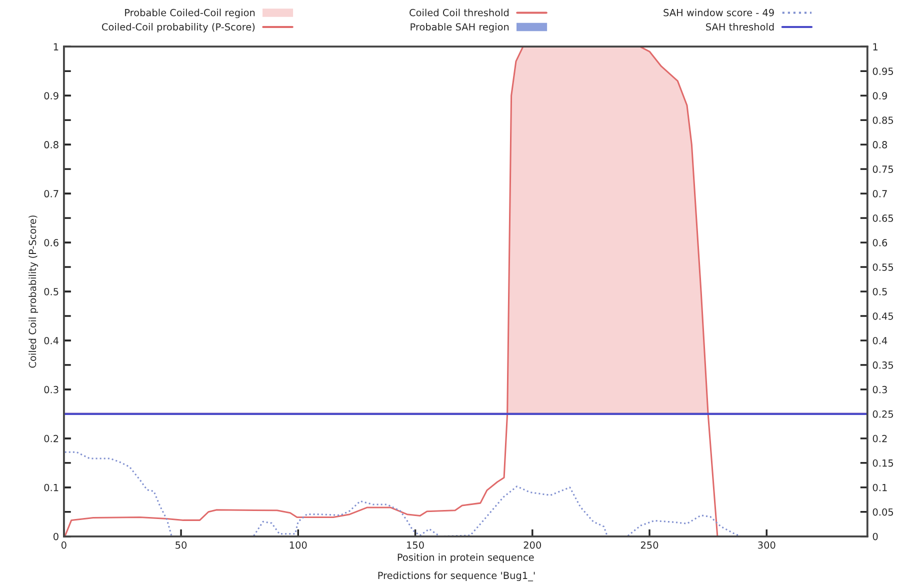 The image size is (913, 583). What do you see at coordinates (33, 292) in the screenshot?
I see `y-axis-title: Coiled Coil probability (P-Score)` at bounding box center [33, 292].